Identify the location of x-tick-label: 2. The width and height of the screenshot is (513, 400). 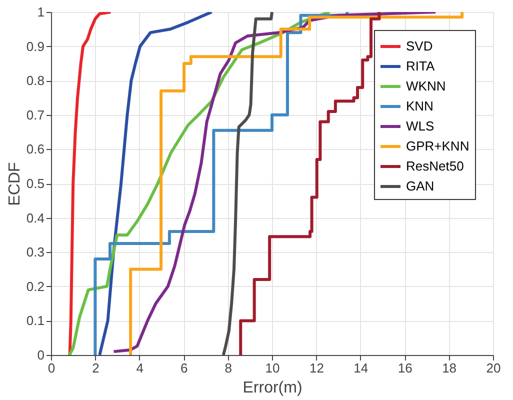
(96, 368).